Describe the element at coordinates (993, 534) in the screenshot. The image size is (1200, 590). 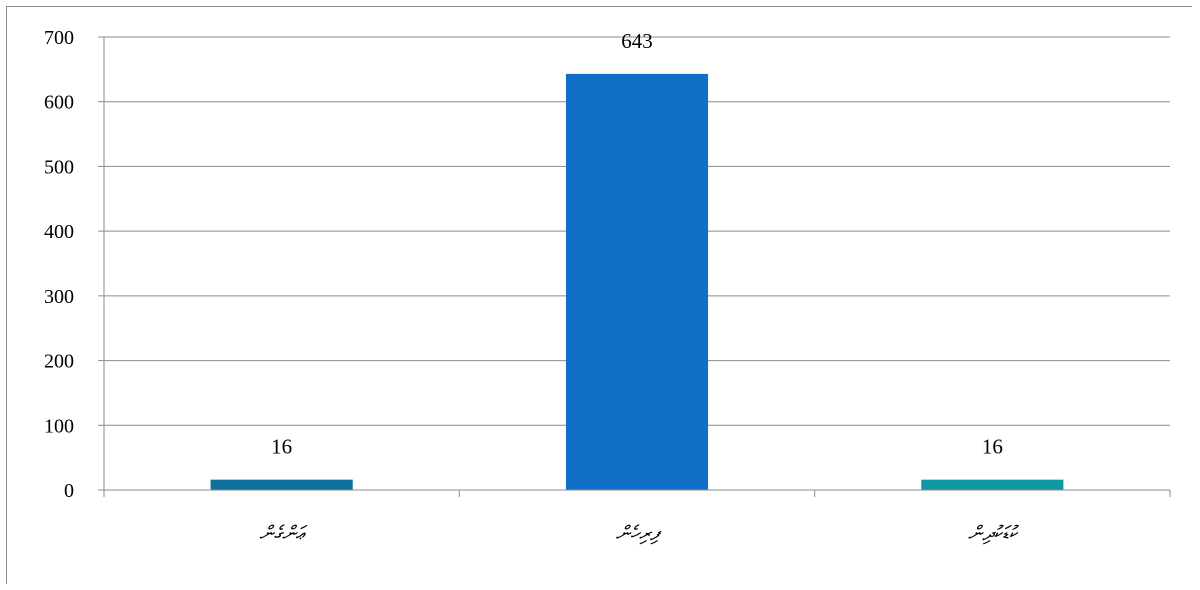
I see `x-category-label: ކުޑަކުދިން` at that location.